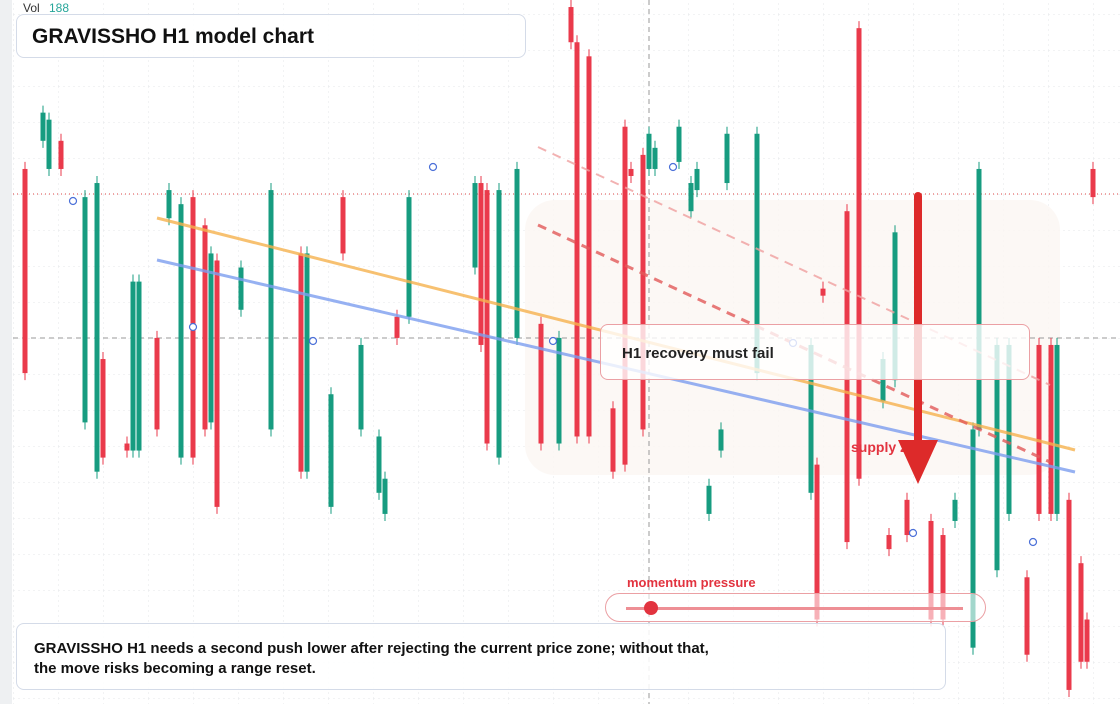  Describe the element at coordinates (175, 668) in the screenshot. I see `caption-line: the move risks becoming a range reset.` at that location.